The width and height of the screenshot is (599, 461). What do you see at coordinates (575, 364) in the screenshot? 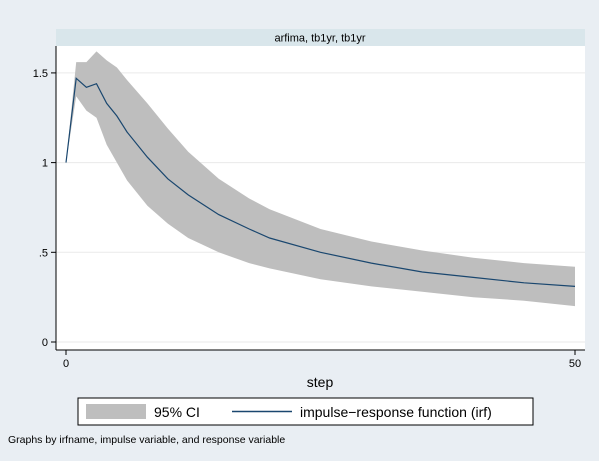
I see `x-tick-label: 50` at bounding box center [575, 364].